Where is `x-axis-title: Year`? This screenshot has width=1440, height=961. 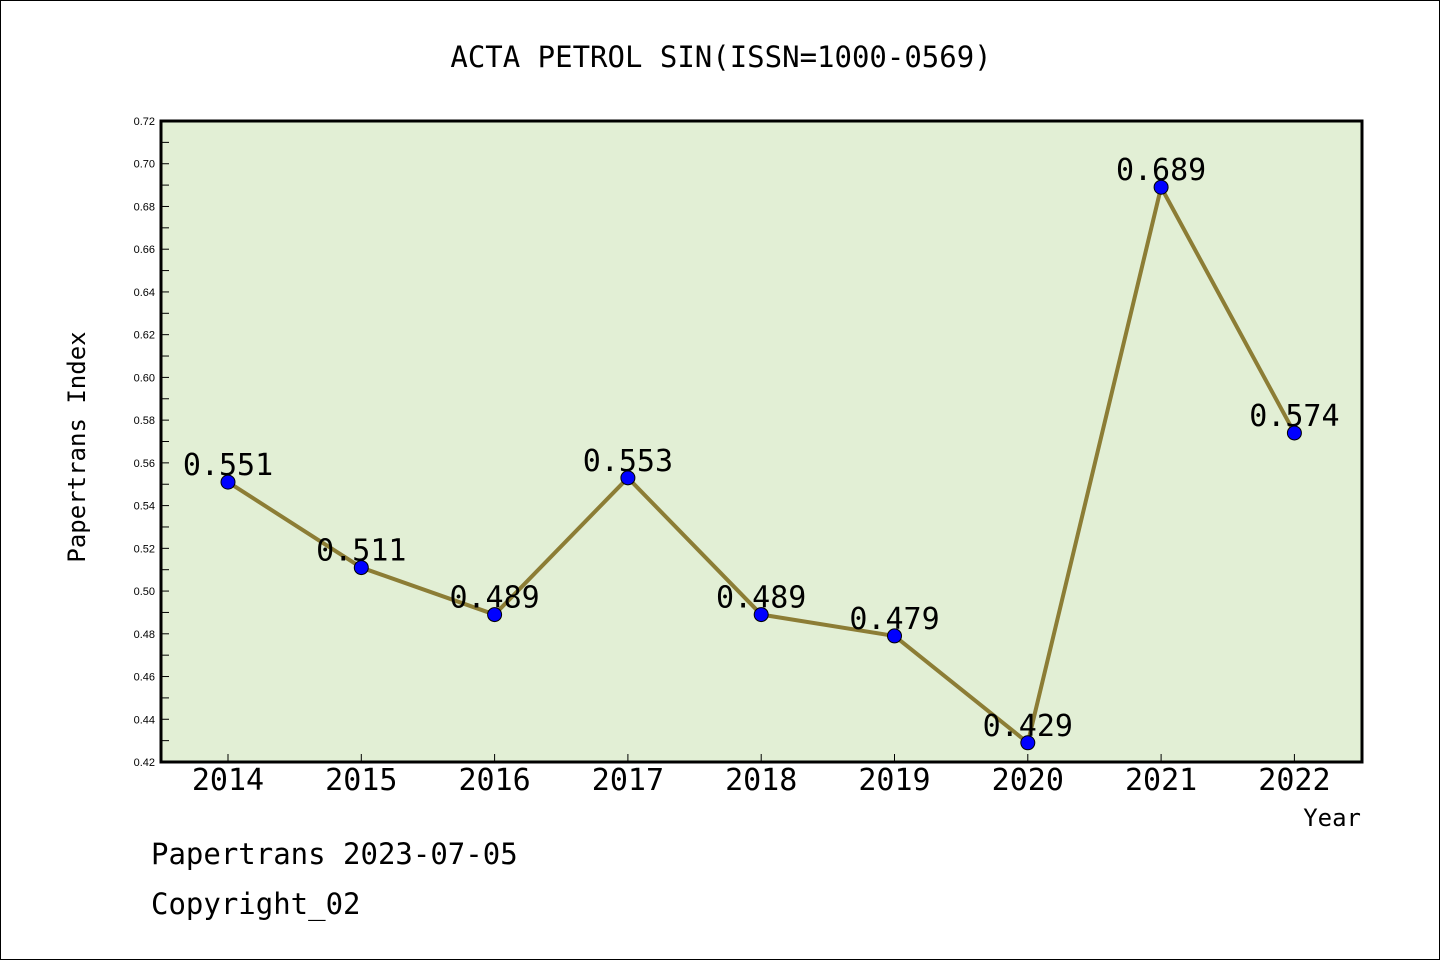
x-axis-title: Year is located at coordinates (1332, 818).